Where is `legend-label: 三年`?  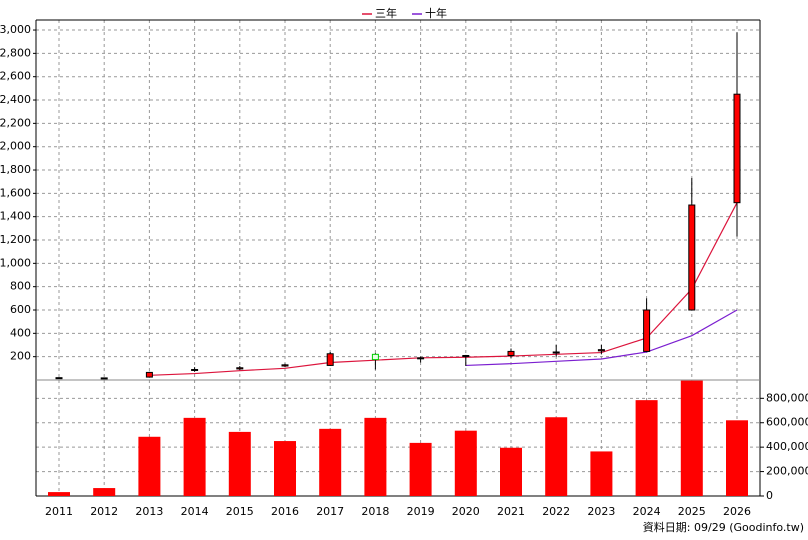 legend-label: 三年 is located at coordinates (386, 13).